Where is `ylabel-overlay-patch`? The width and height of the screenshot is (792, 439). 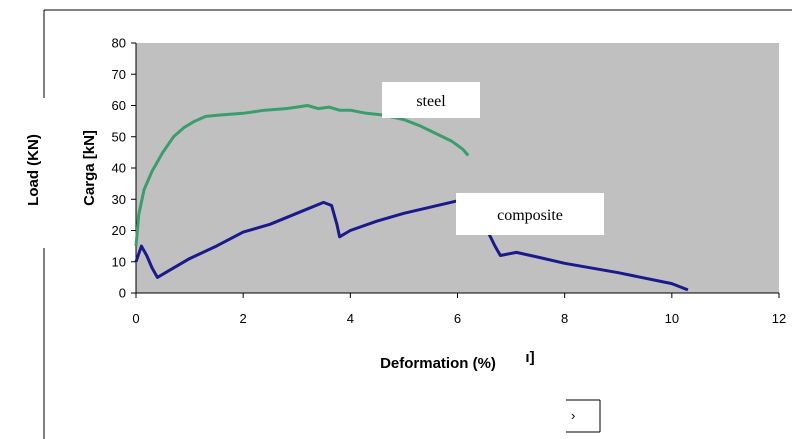 ylabel-overlay-patch is located at coordinates (30, 173).